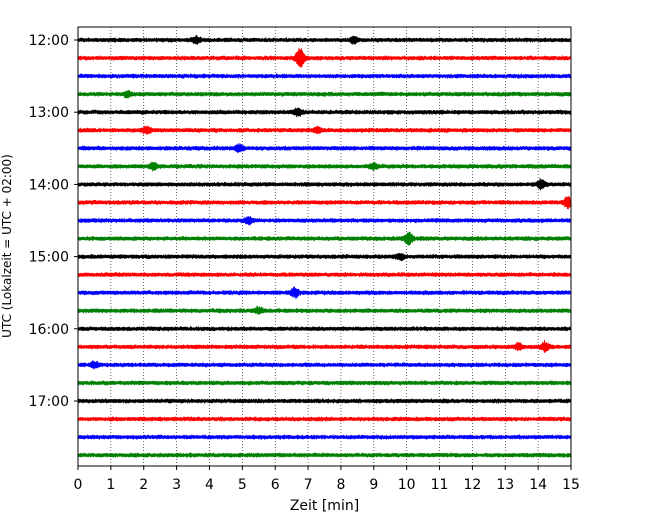 The width and height of the screenshot is (650, 520). What do you see at coordinates (308, 485) in the screenshot?
I see `x-tick-label-7: 7` at bounding box center [308, 485].